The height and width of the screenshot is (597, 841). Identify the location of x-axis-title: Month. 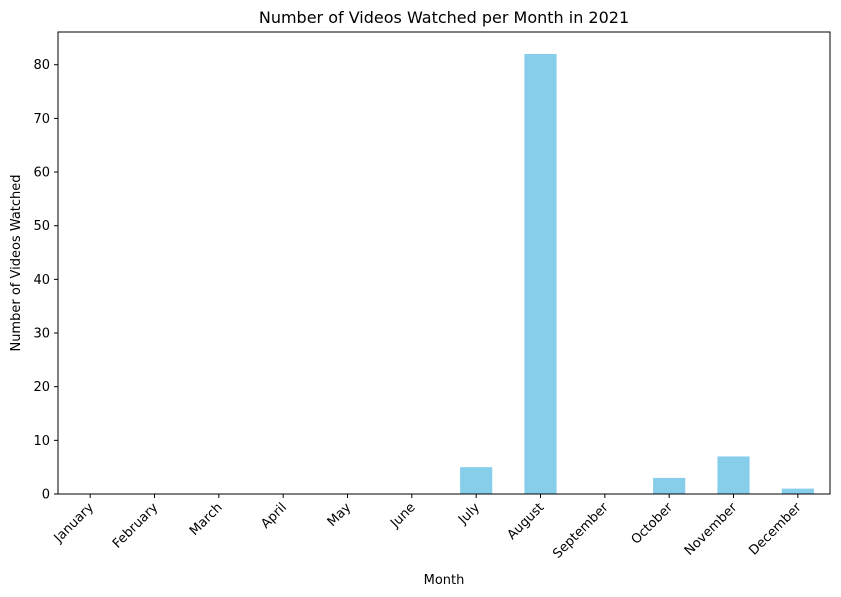
(444, 580).